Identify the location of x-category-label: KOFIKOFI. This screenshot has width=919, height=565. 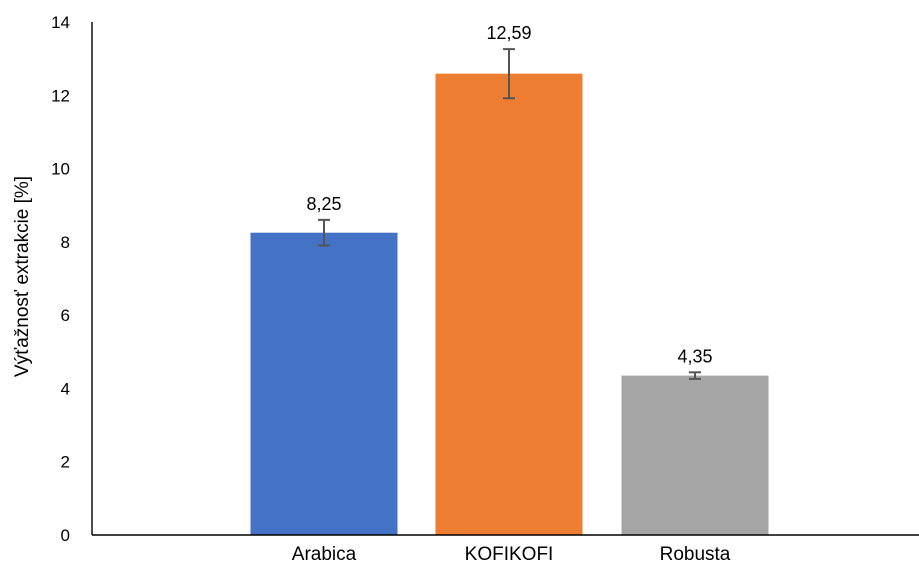
(509, 554).